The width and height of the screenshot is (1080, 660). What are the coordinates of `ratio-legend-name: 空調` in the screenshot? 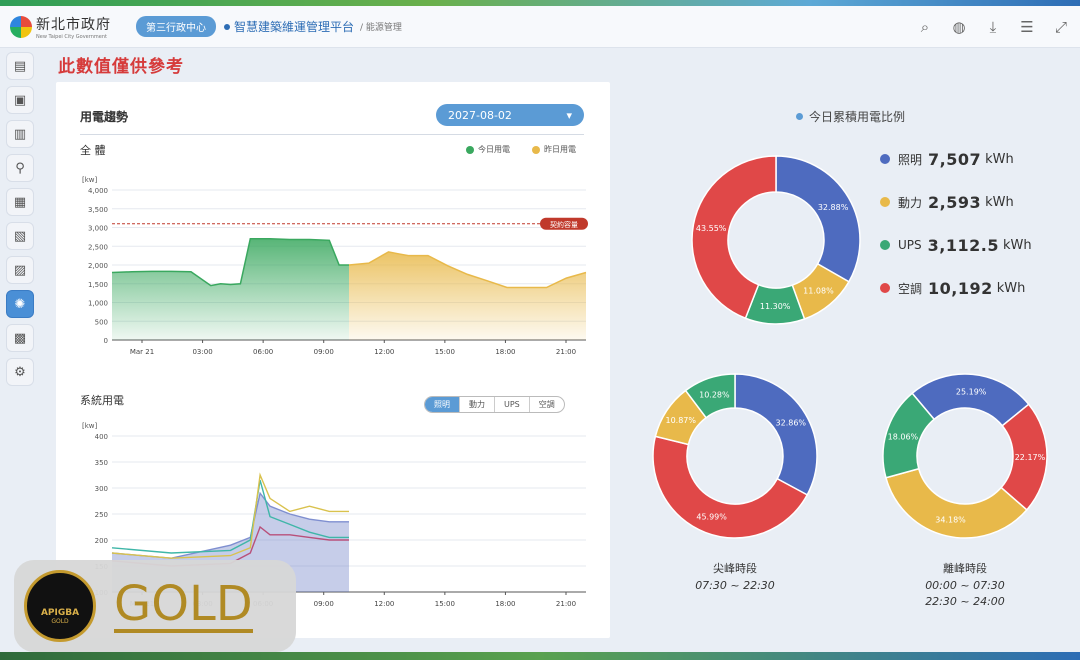 It's located at (910, 288).